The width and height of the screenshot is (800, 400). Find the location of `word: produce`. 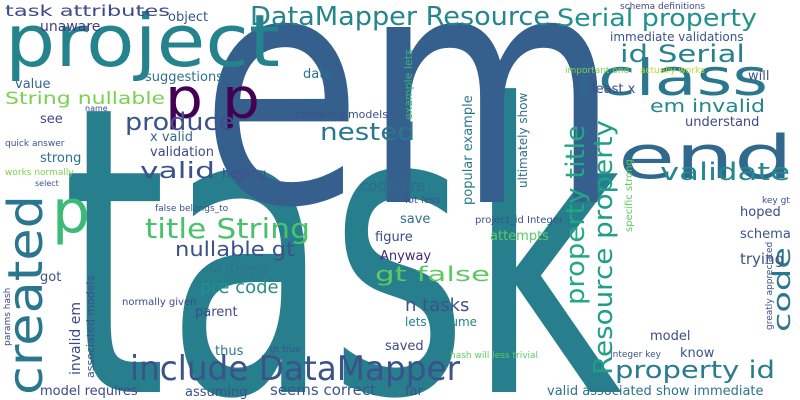

word: produce is located at coordinates (180, 122).